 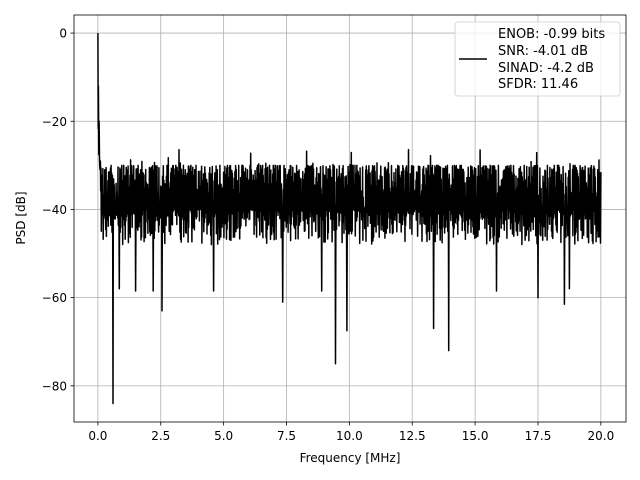 What do you see at coordinates (286, 436) in the screenshot?
I see `x-tick-label: 7.5` at bounding box center [286, 436].